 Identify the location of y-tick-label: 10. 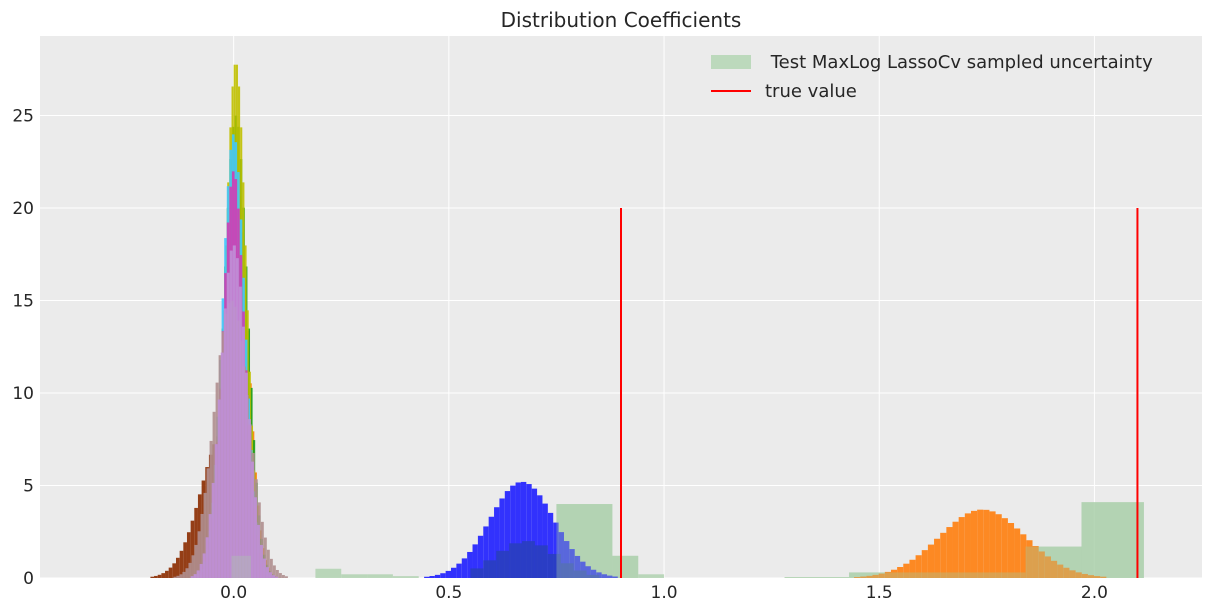
(23, 394).